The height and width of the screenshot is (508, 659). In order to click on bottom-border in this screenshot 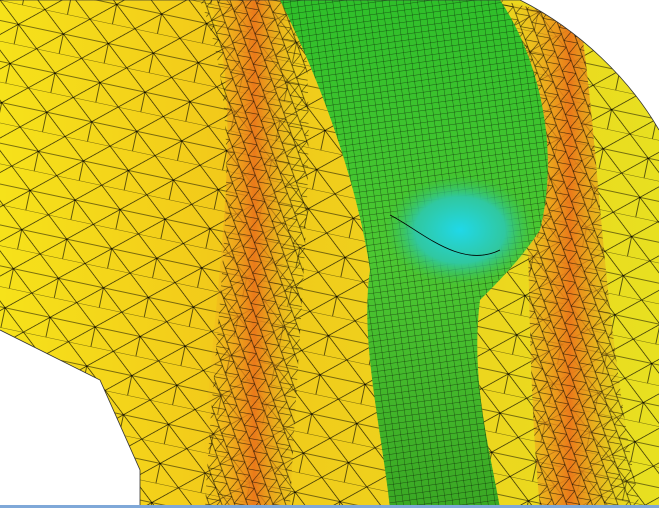, I will do `click(329, 506)`.